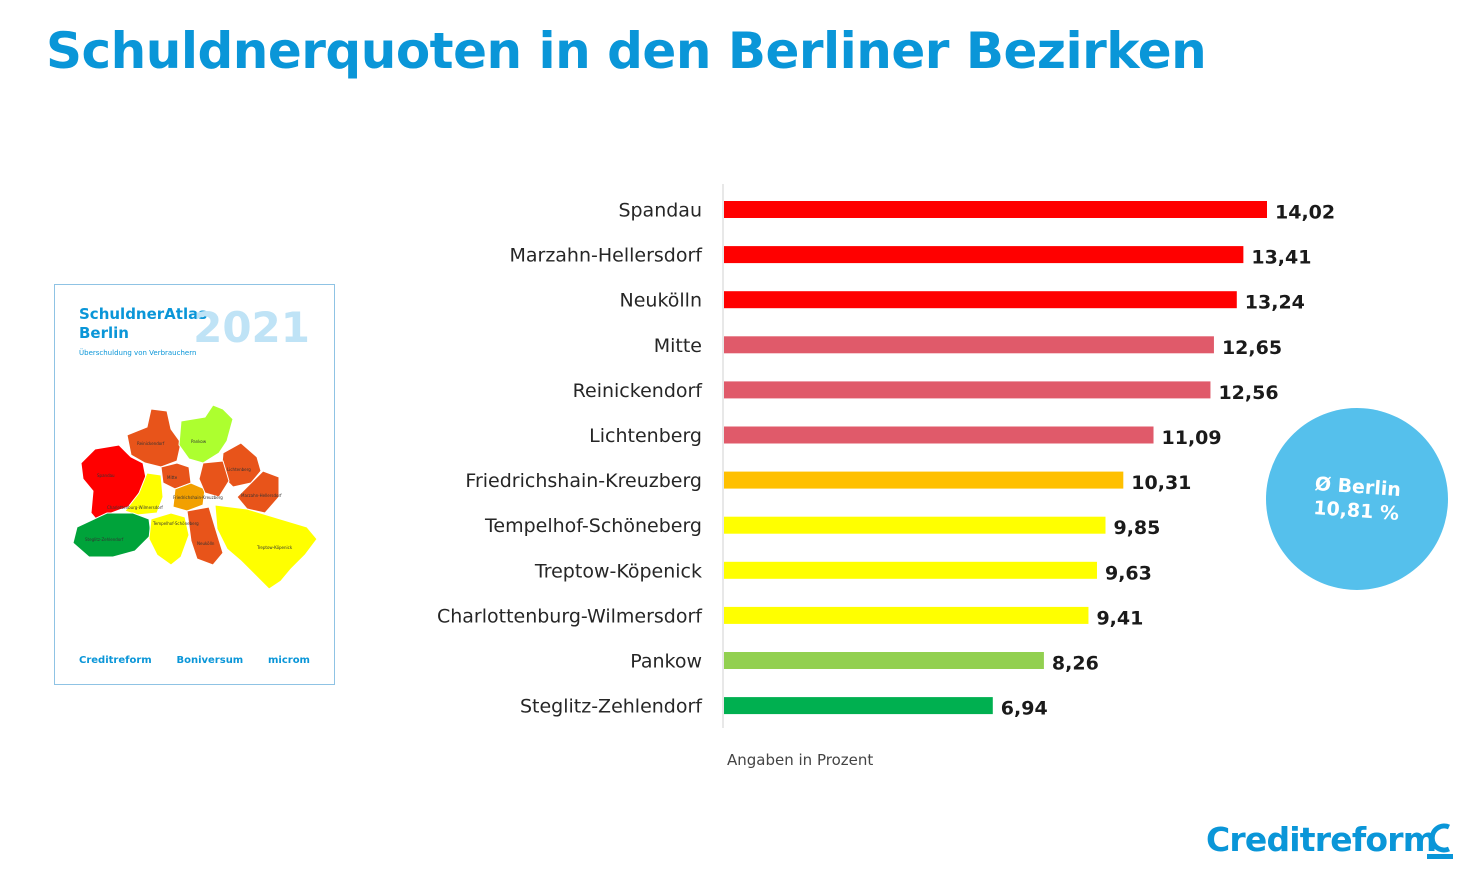 This screenshot has width=1474, height=884. I want to click on value-label: 10,31, so click(1161, 483).